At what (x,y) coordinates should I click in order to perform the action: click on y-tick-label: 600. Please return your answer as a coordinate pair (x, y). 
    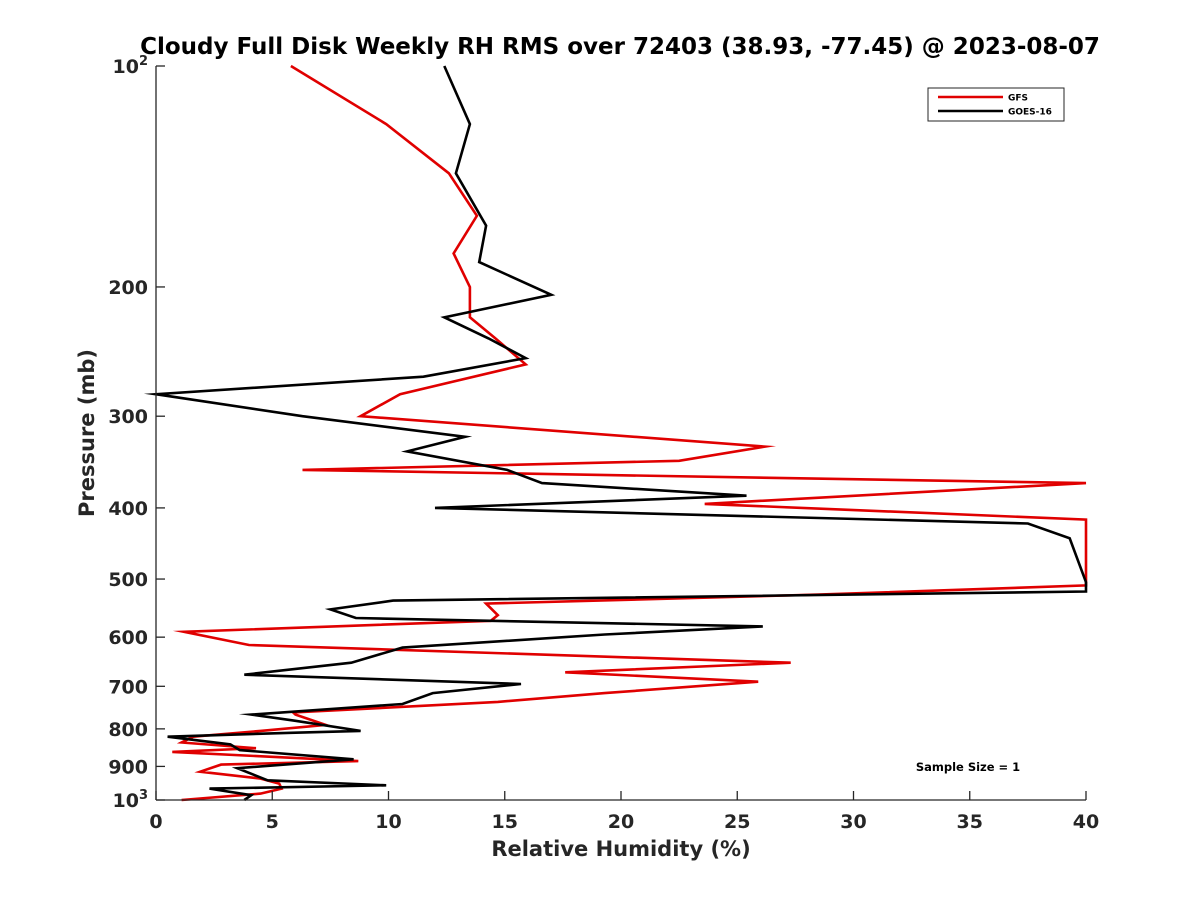
    Looking at the image, I should click on (128, 638).